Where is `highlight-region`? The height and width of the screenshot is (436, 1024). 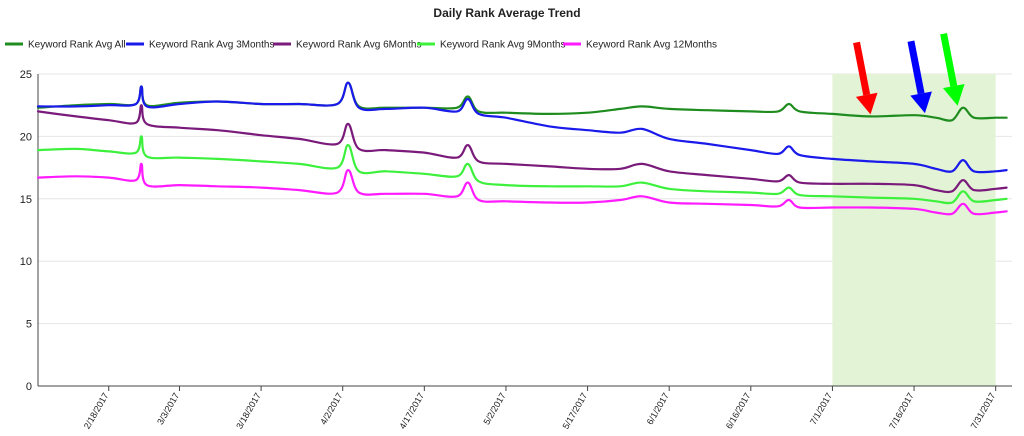
highlight-region is located at coordinates (914, 230).